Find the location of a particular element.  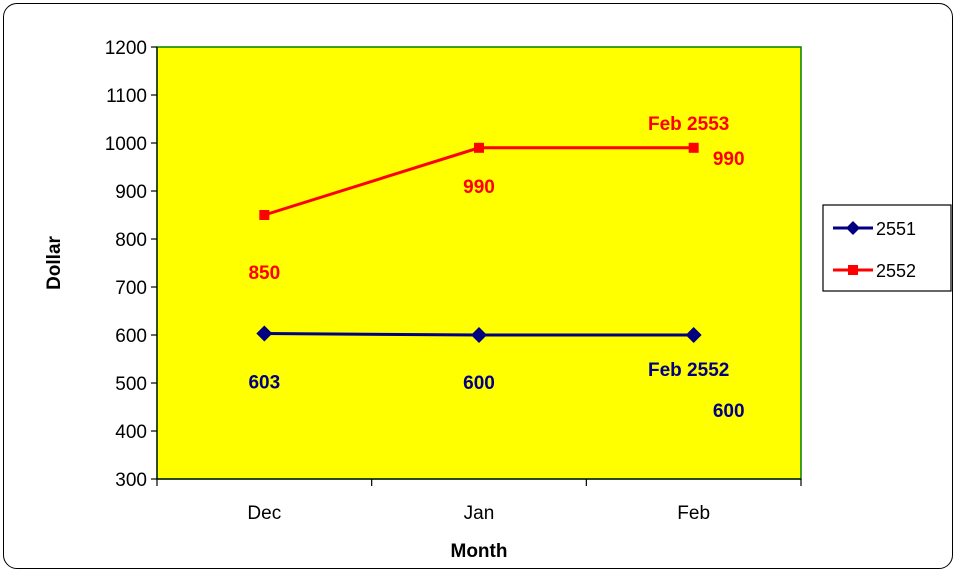

y-tick-label: 1200 is located at coordinates (126, 48).